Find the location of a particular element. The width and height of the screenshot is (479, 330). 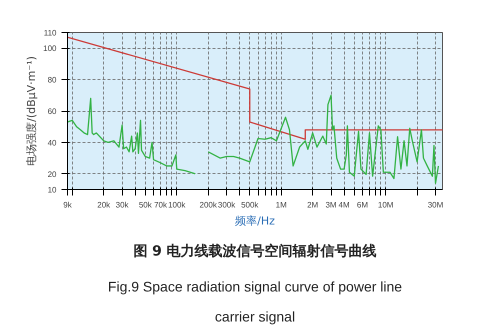

x-axis-title: 频率/Hz is located at coordinates (255, 221).